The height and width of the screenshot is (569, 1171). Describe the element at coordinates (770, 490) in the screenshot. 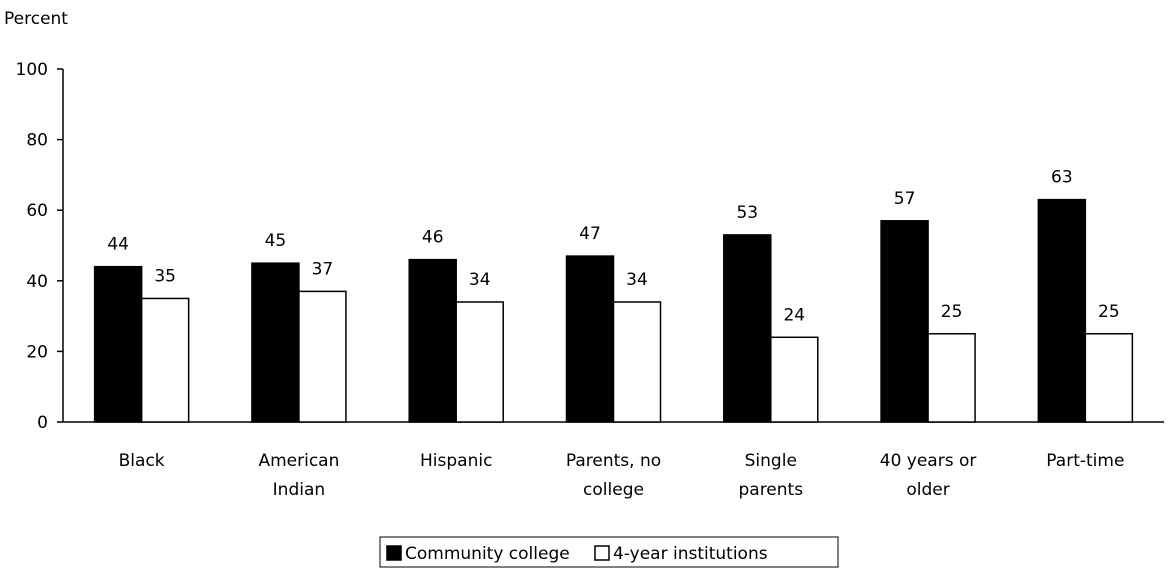

I see `x-tick-label: parents` at that location.